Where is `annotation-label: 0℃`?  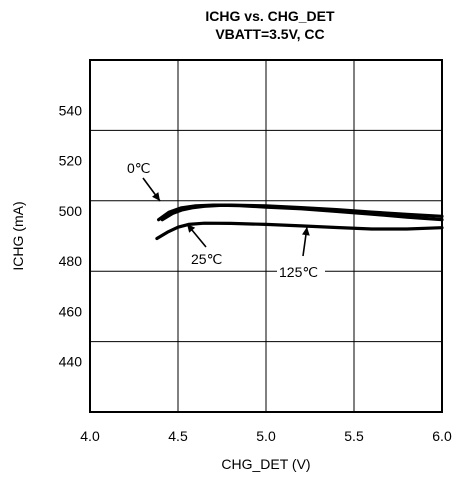
annotation-label: 0℃ is located at coordinates (139, 168).